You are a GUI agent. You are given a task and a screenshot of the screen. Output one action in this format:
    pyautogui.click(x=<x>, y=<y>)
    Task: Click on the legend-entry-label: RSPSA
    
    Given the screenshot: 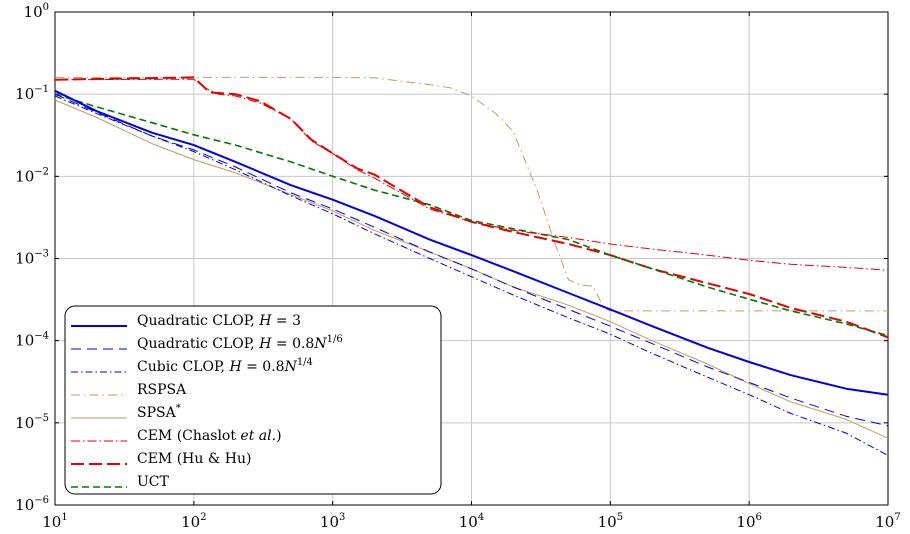 What is the action you would take?
    pyautogui.click(x=162, y=390)
    